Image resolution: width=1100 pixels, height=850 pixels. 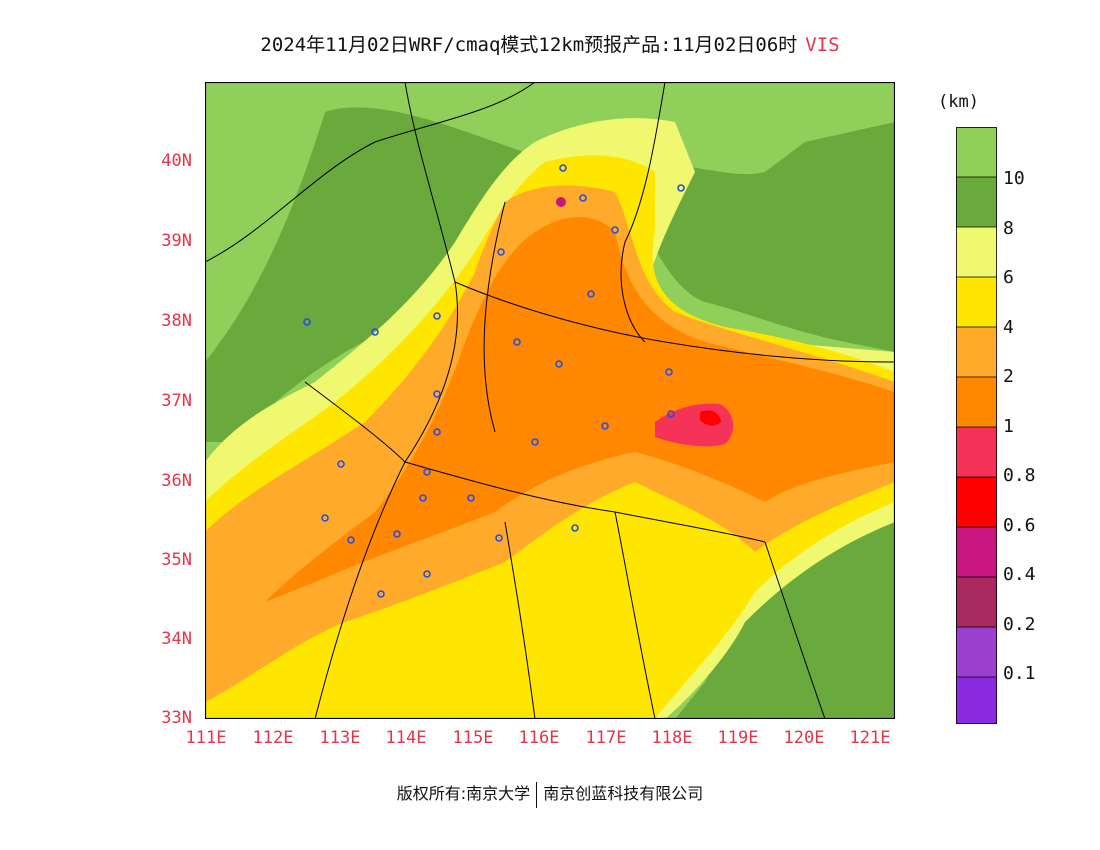 What do you see at coordinates (738, 738) in the screenshot?
I see `lon-label: 119E` at bounding box center [738, 738].